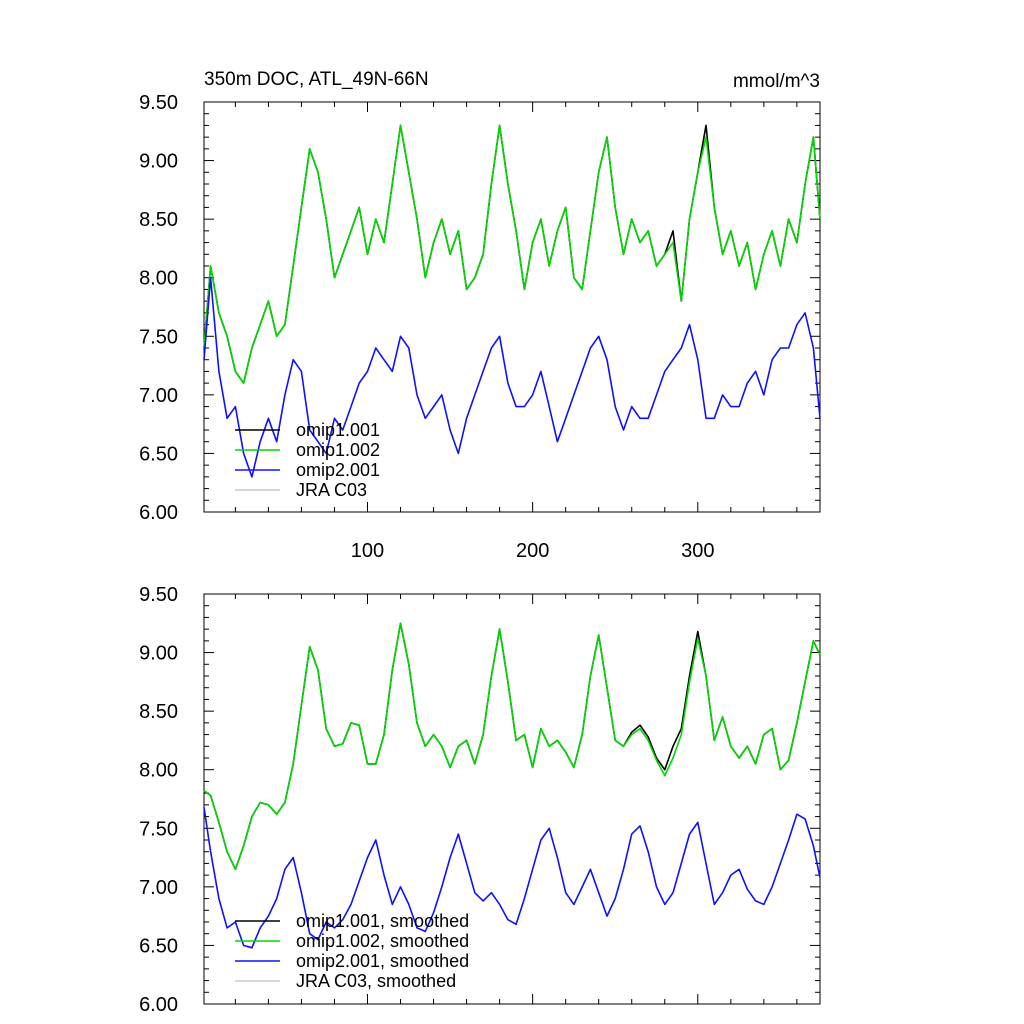 The width and height of the screenshot is (1024, 1024). What do you see at coordinates (376, 981) in the screenshot?
I see `legend-label: JRA C03, smoothed` at bounding box center [376, 981].